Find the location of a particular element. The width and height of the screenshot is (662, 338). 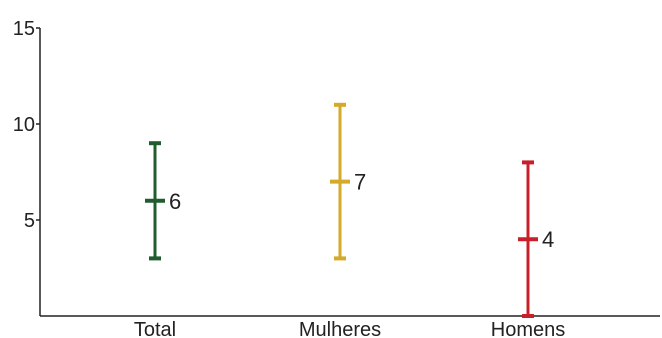

data-label: 4 is located at coordinates (548, 239).